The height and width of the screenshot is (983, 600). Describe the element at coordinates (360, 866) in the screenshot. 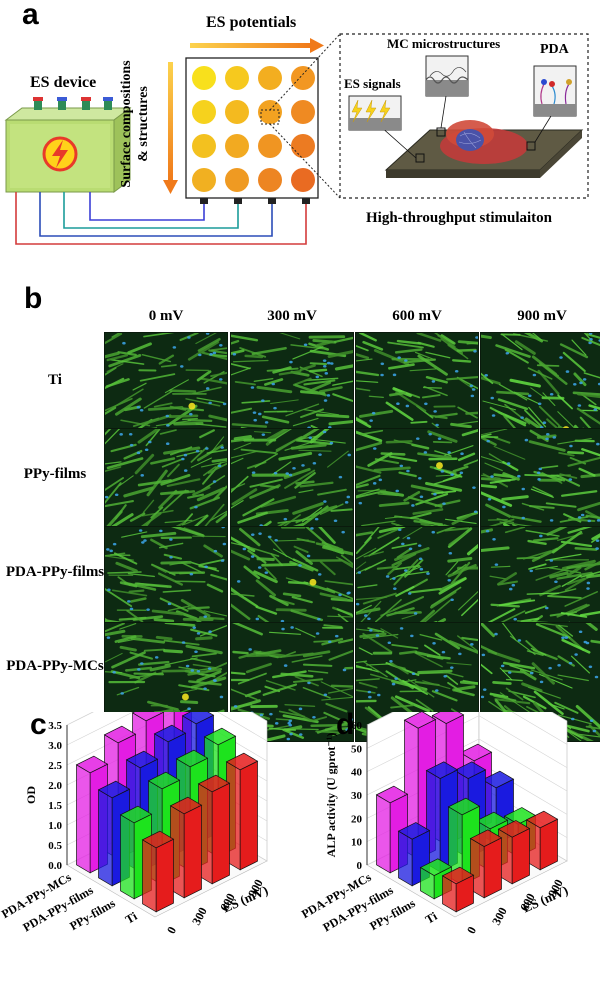

I see `y-tick-label: 0` at that location.